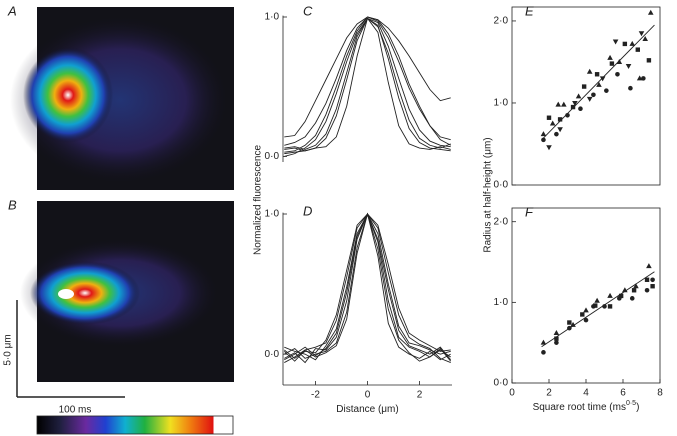 The image size is (677, 436). I want to click on panel-letter: D, so click(307, 210).